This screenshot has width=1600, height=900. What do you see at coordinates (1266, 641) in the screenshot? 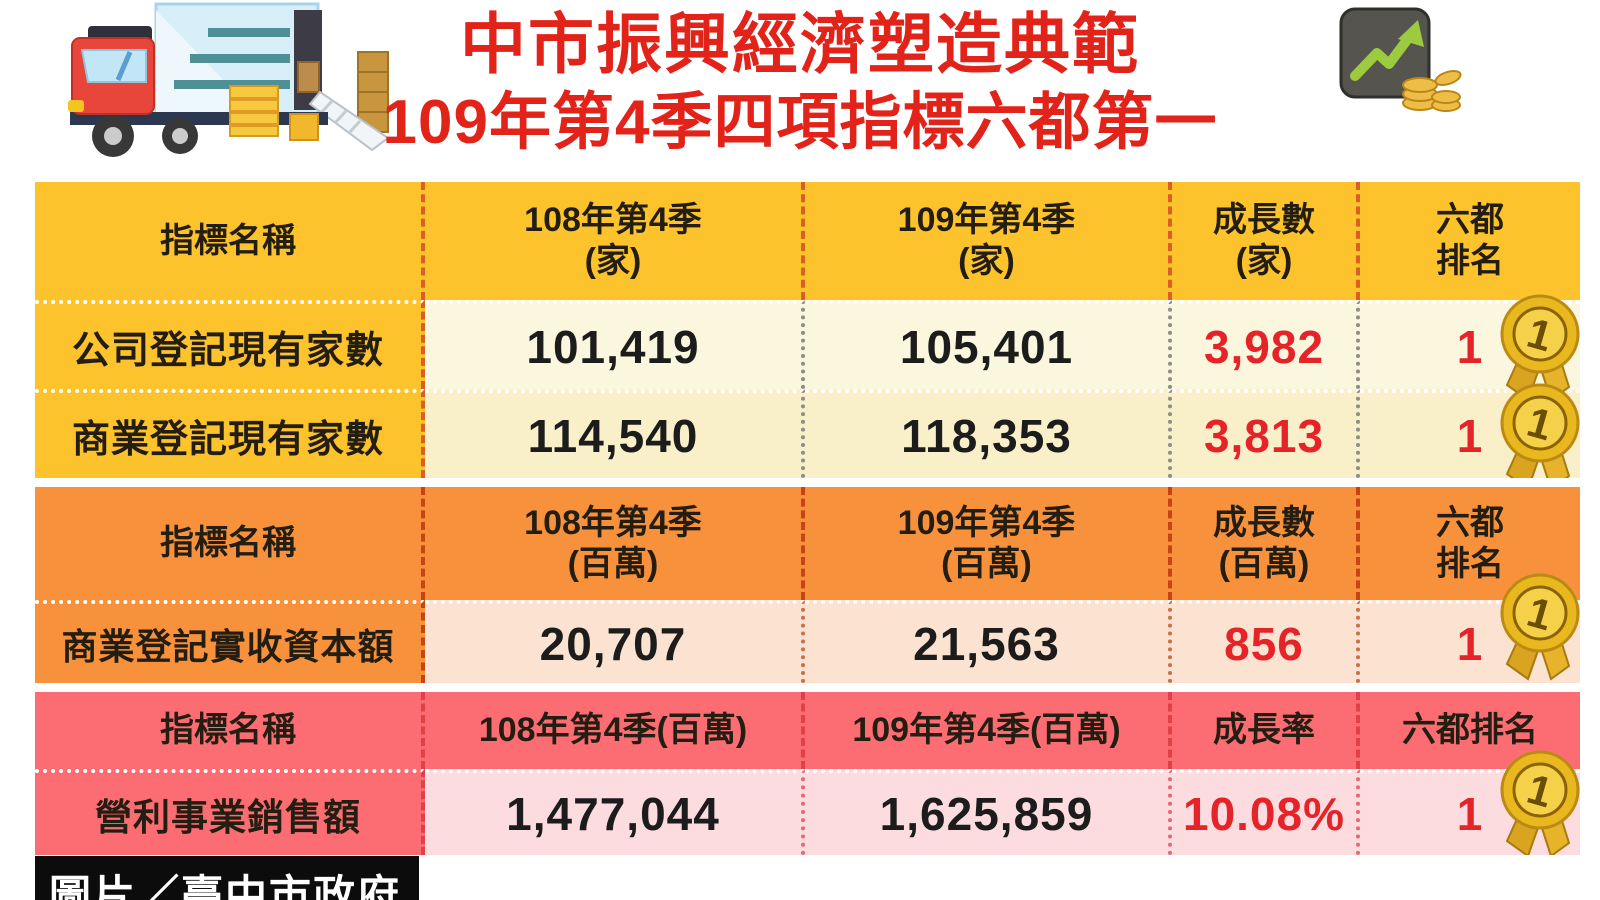
I see `growth-cell: 856` at bounding box center [1266, 641].